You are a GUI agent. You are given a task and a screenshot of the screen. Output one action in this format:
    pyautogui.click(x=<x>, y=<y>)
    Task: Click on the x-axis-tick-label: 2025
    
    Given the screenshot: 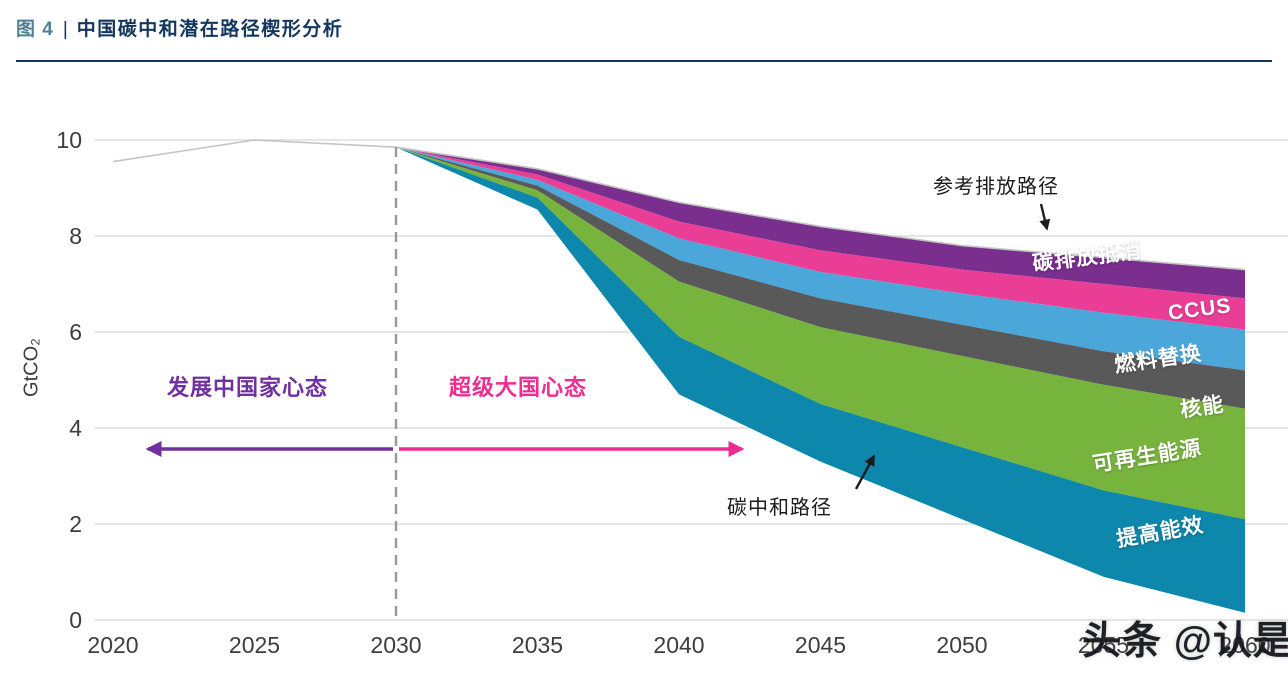 What is the action you would take?
    pyautogui.click(x=254, y=645)
    